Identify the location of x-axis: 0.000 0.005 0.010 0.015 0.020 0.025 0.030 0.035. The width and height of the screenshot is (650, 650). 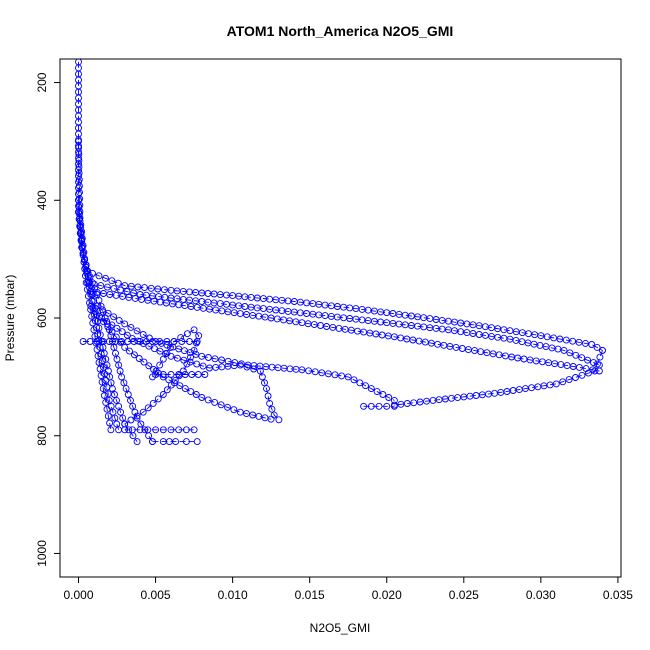
(348, 589).